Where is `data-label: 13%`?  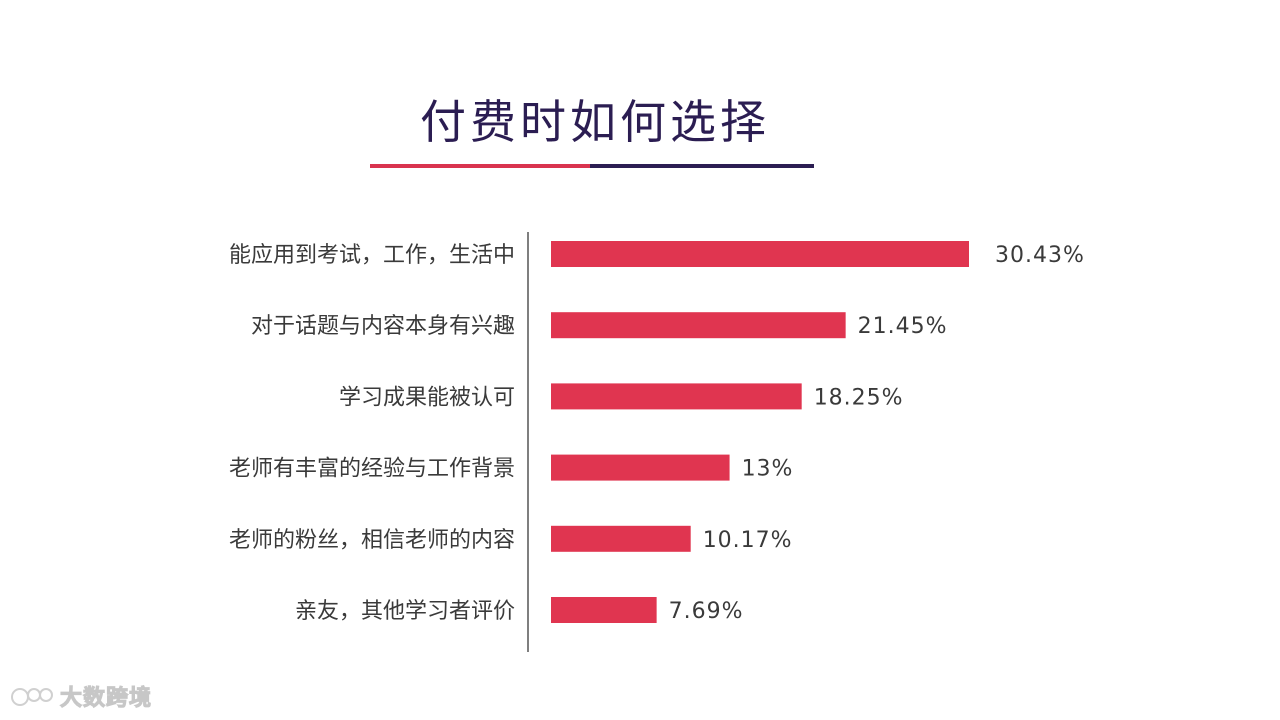
data-label: 13% is located at coordinates (768, 469).